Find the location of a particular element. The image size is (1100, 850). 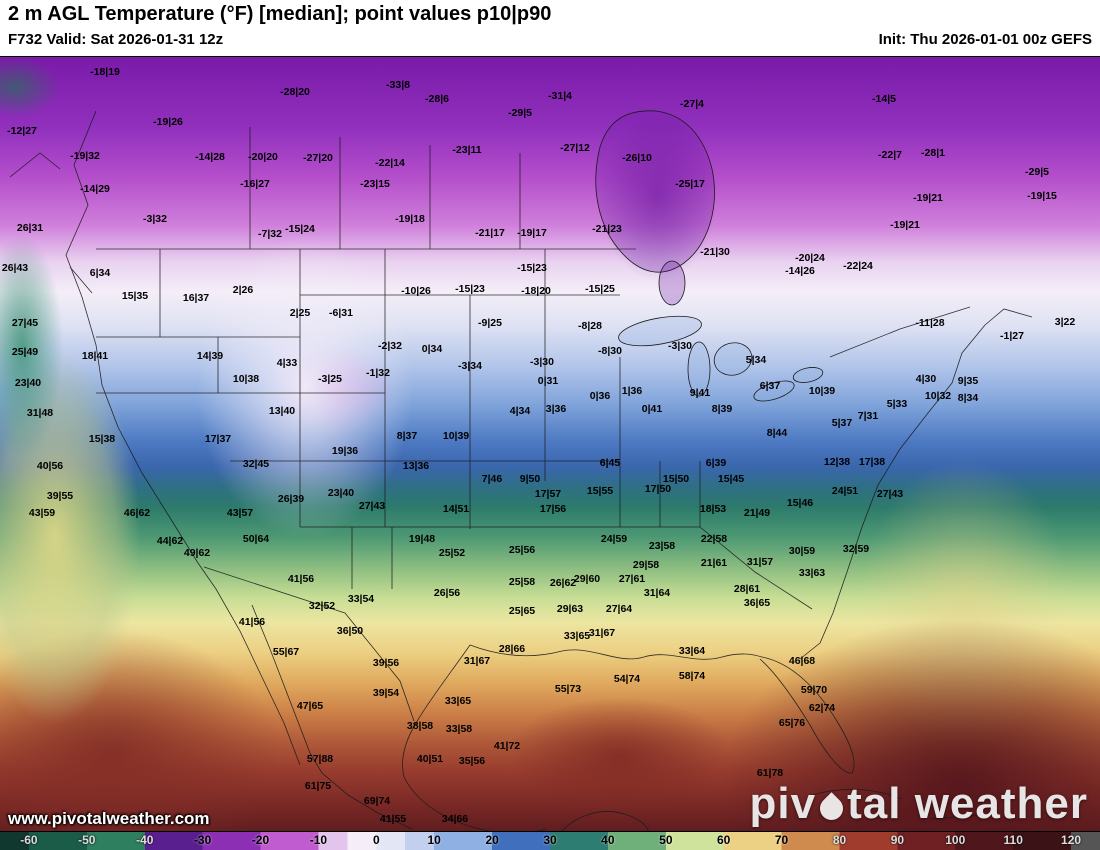

texas-borders is located at coordinates (309, 624).